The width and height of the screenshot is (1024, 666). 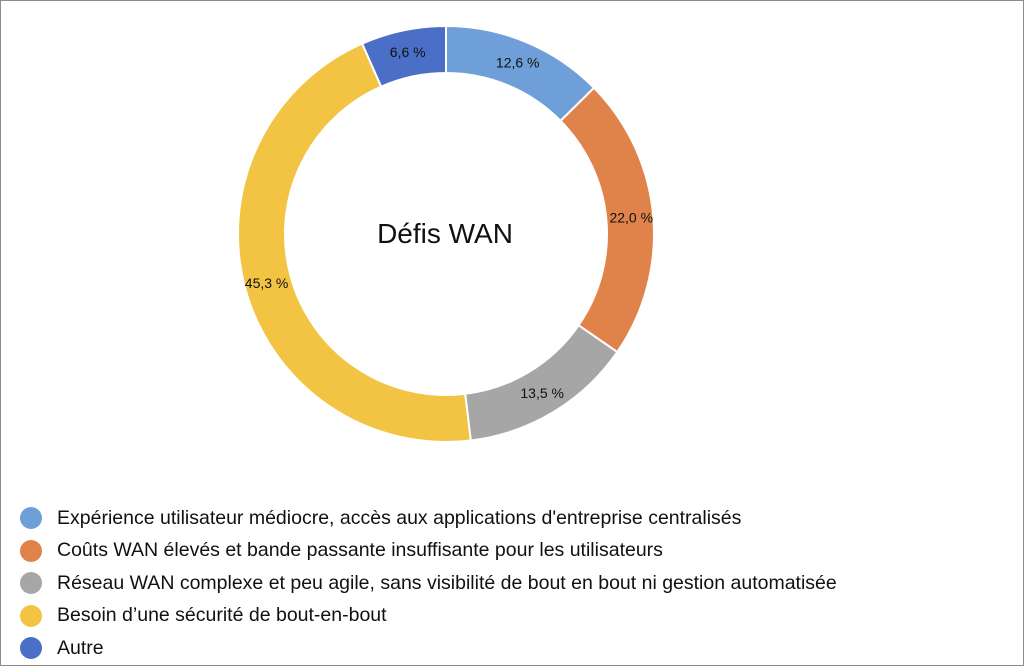 I want to click on legend-item: Autre, so click(x=428, y=648).